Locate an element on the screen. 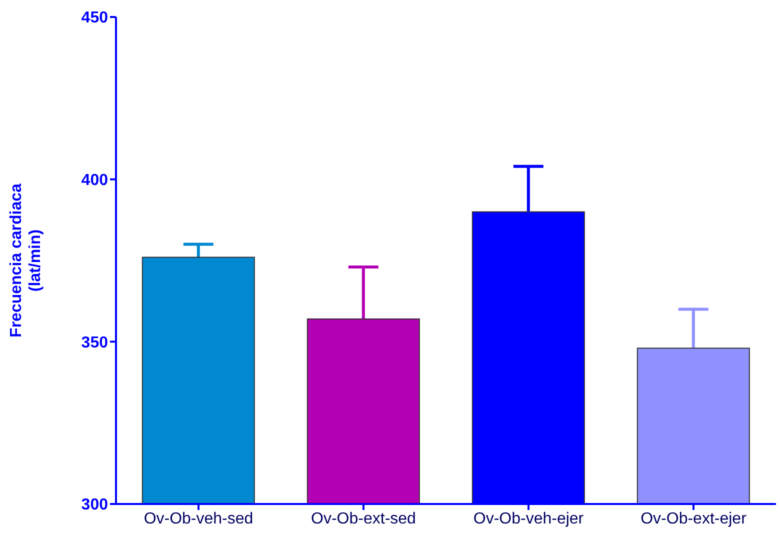 The width and height of the screenshot is (780, 539). y-tick-label: 450 is located at coordinates (94, 18).